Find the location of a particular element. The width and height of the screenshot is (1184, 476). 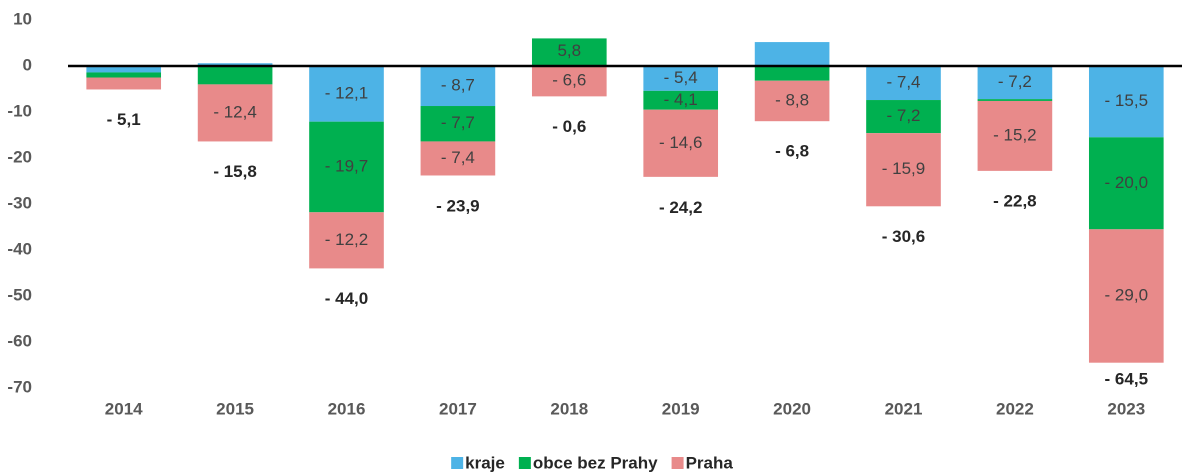

total-label: - 6,8 is located at coordinates (792, 151).